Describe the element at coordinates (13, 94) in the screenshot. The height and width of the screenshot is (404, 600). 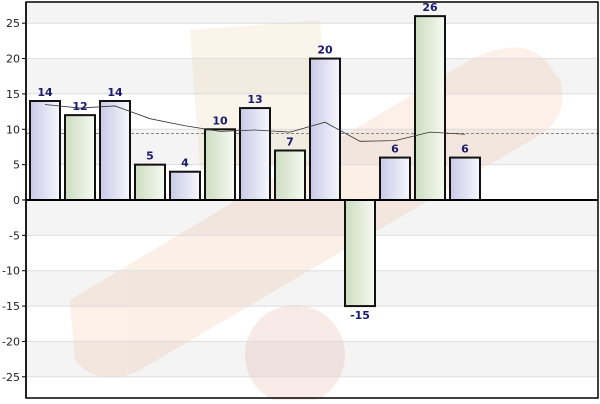
I see `y-tick-label: 15` at that location.